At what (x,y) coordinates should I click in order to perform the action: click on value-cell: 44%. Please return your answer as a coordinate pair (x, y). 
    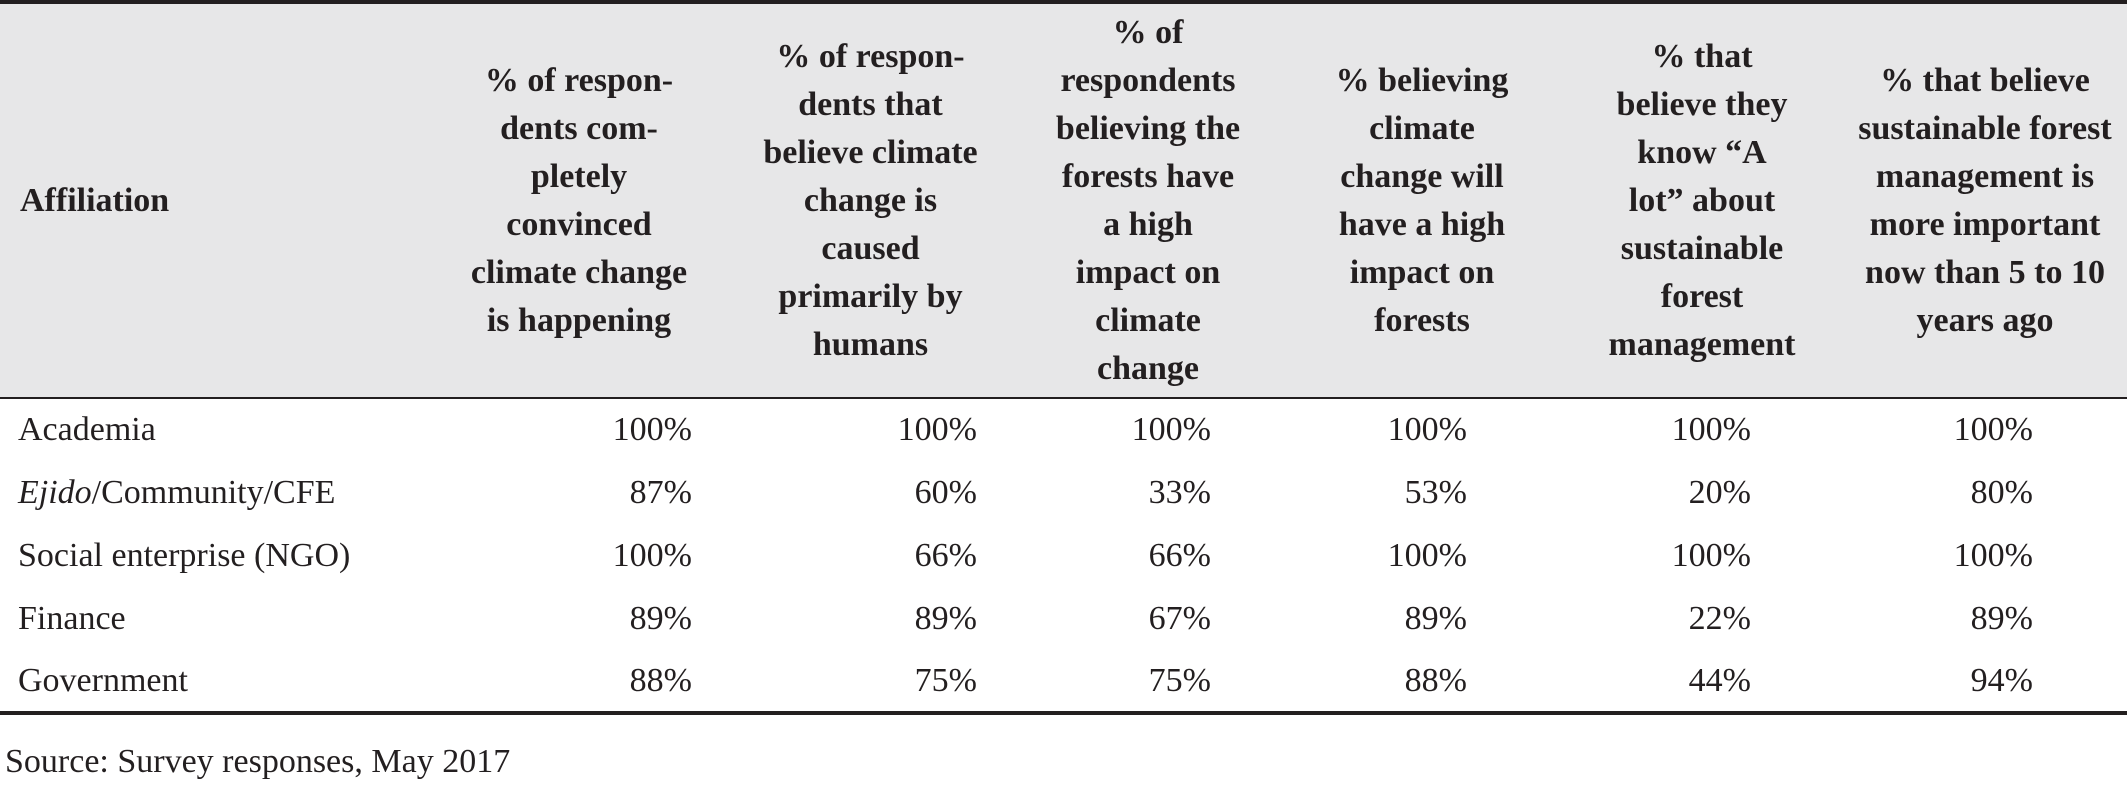
    Looking at the image, I should click on (1719, 680).